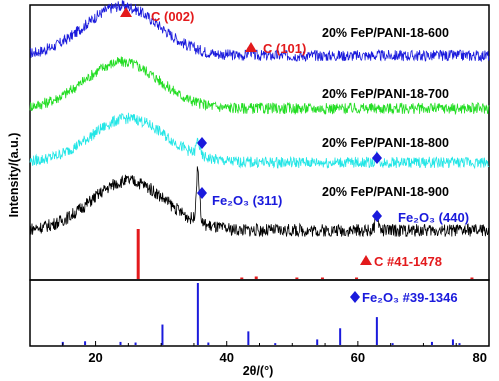 The image size is (499, 381). What do you see at coordinates (284, 48) in the screenshot?
I see `annotation-c101: C (101)` at bounding box center [284, 48].